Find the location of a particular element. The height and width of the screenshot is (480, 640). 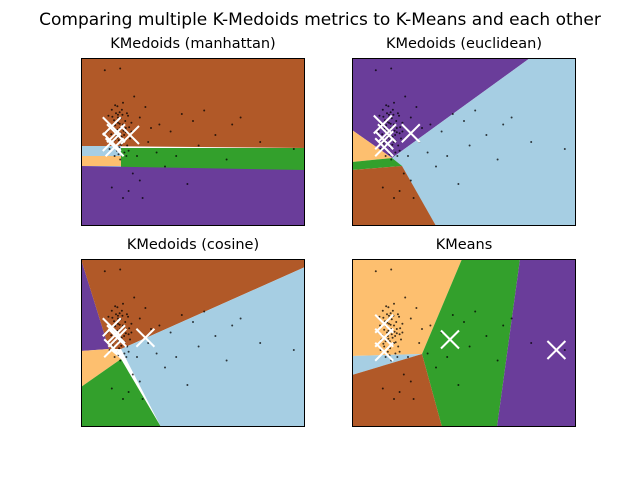

cluster-region-brown is located at coordinates (397, 390).